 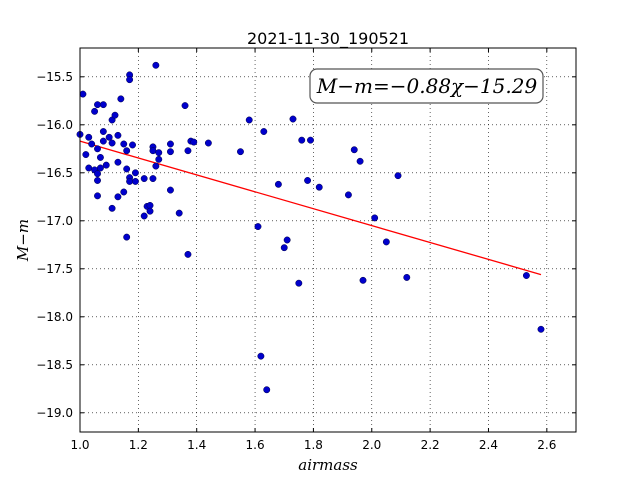 What do you see at coordinates (430, 445) in the screenshot?
I see `x-tick-label: 2.2` at bounding box center [430, 445].